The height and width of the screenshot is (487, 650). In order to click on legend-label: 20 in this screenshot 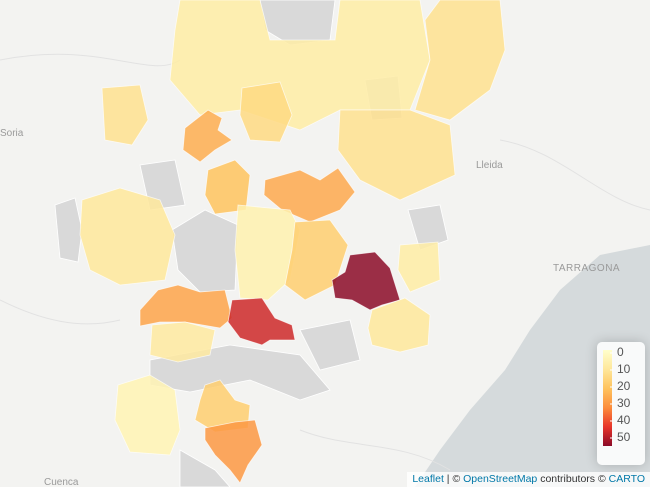, I will do `click(624, 386)`.